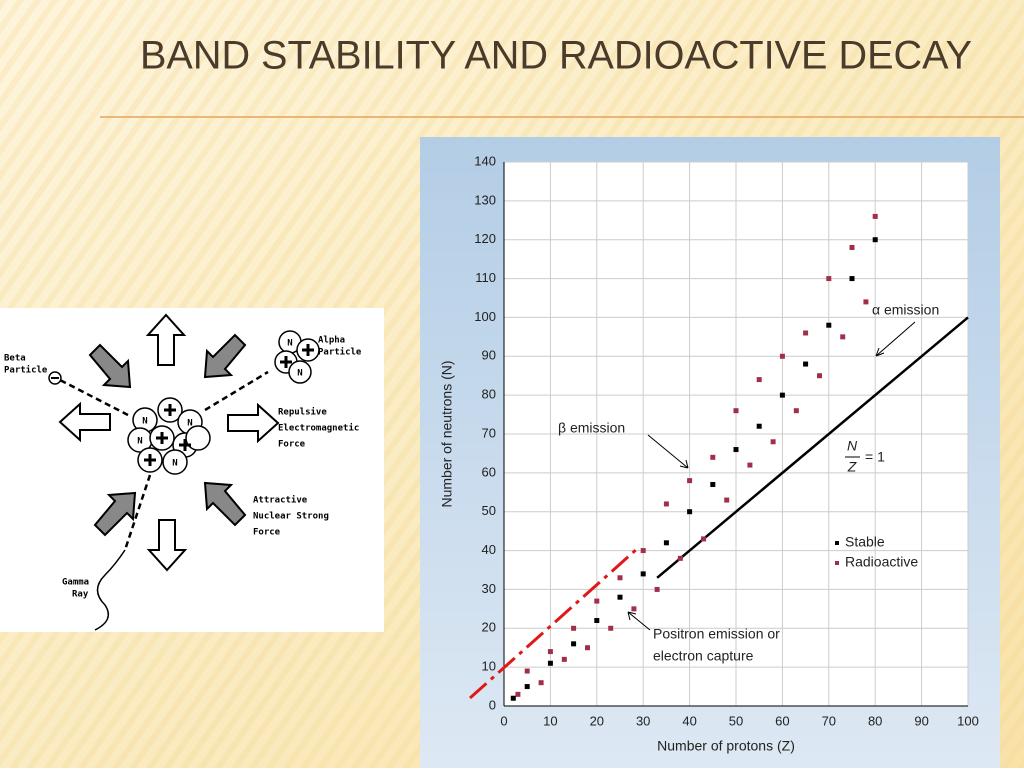  Describe the element at coordinates (852, 446) in the screenshot. I see `ratio-numerator: N` at that location.